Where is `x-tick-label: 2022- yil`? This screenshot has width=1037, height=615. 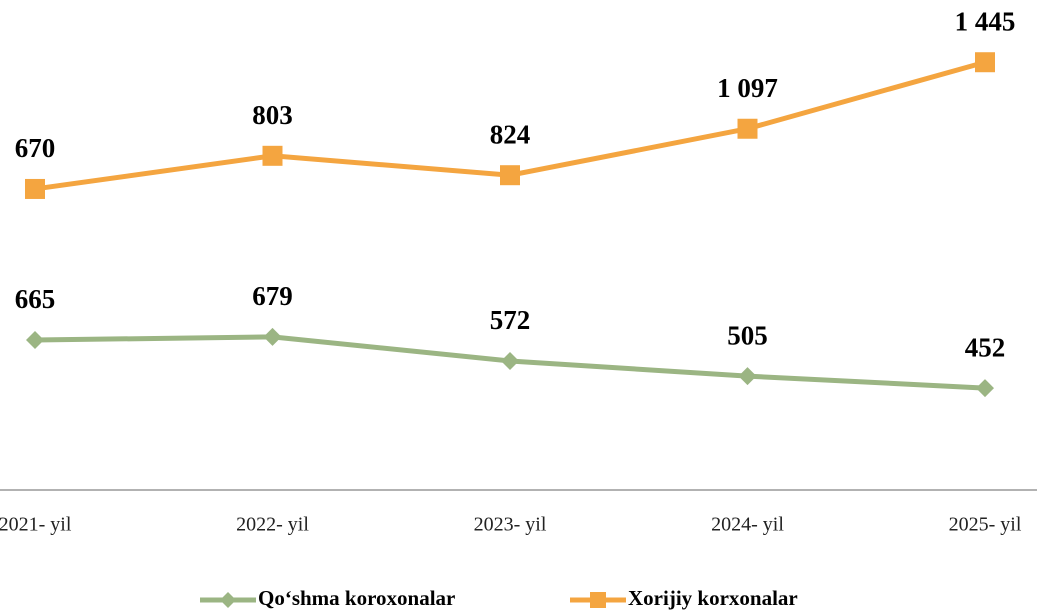 x-tick-label: 2022- yil is located at coordinates (272, 525).